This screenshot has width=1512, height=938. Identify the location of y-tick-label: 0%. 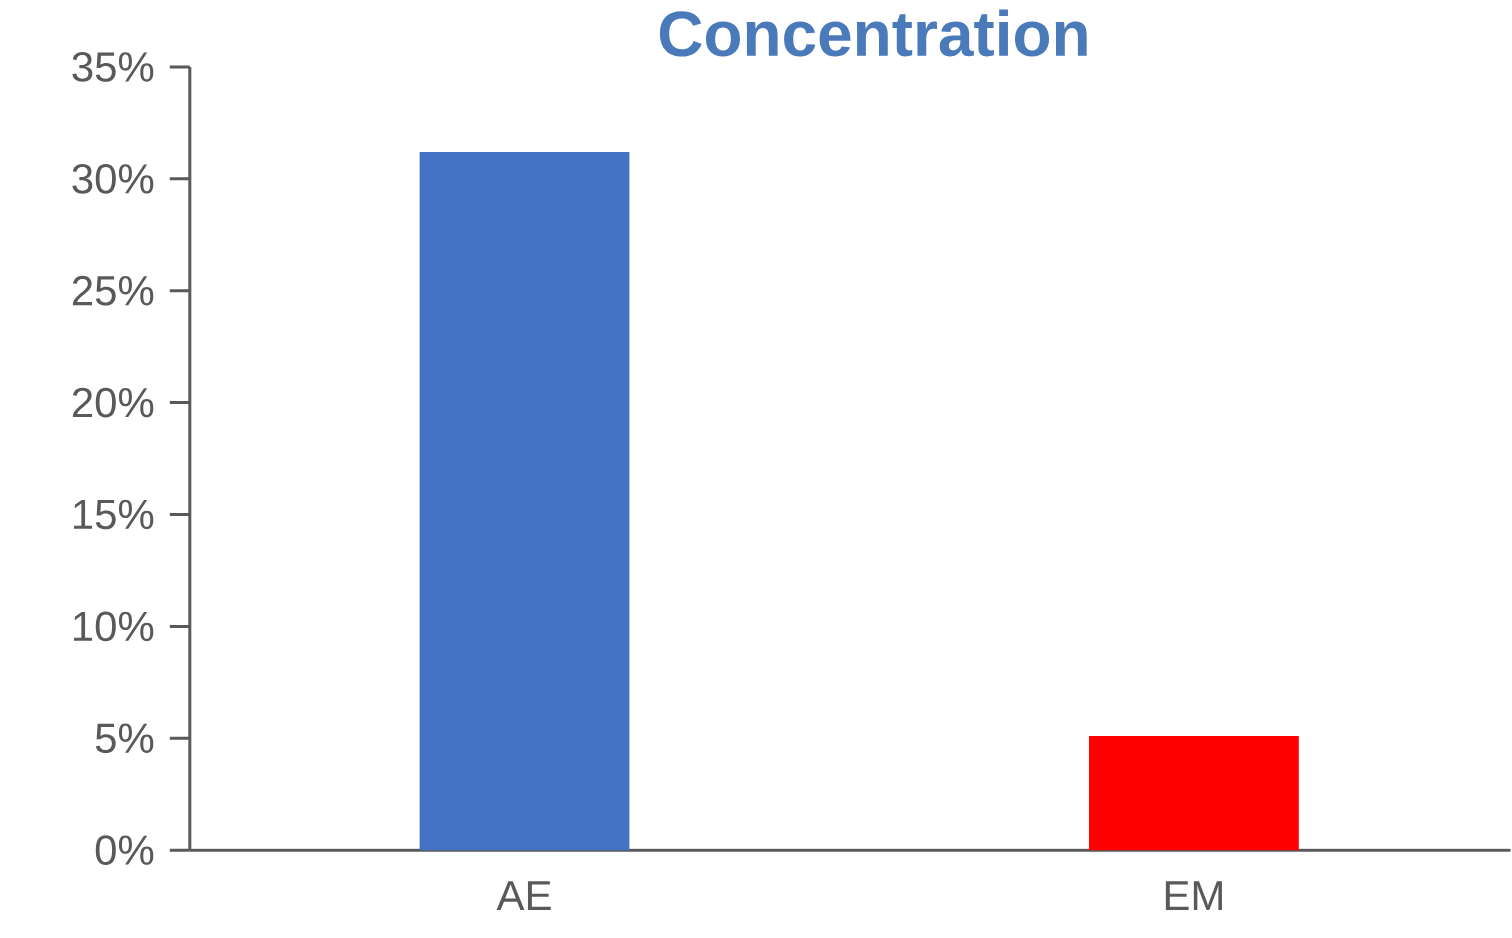
(124, 850).